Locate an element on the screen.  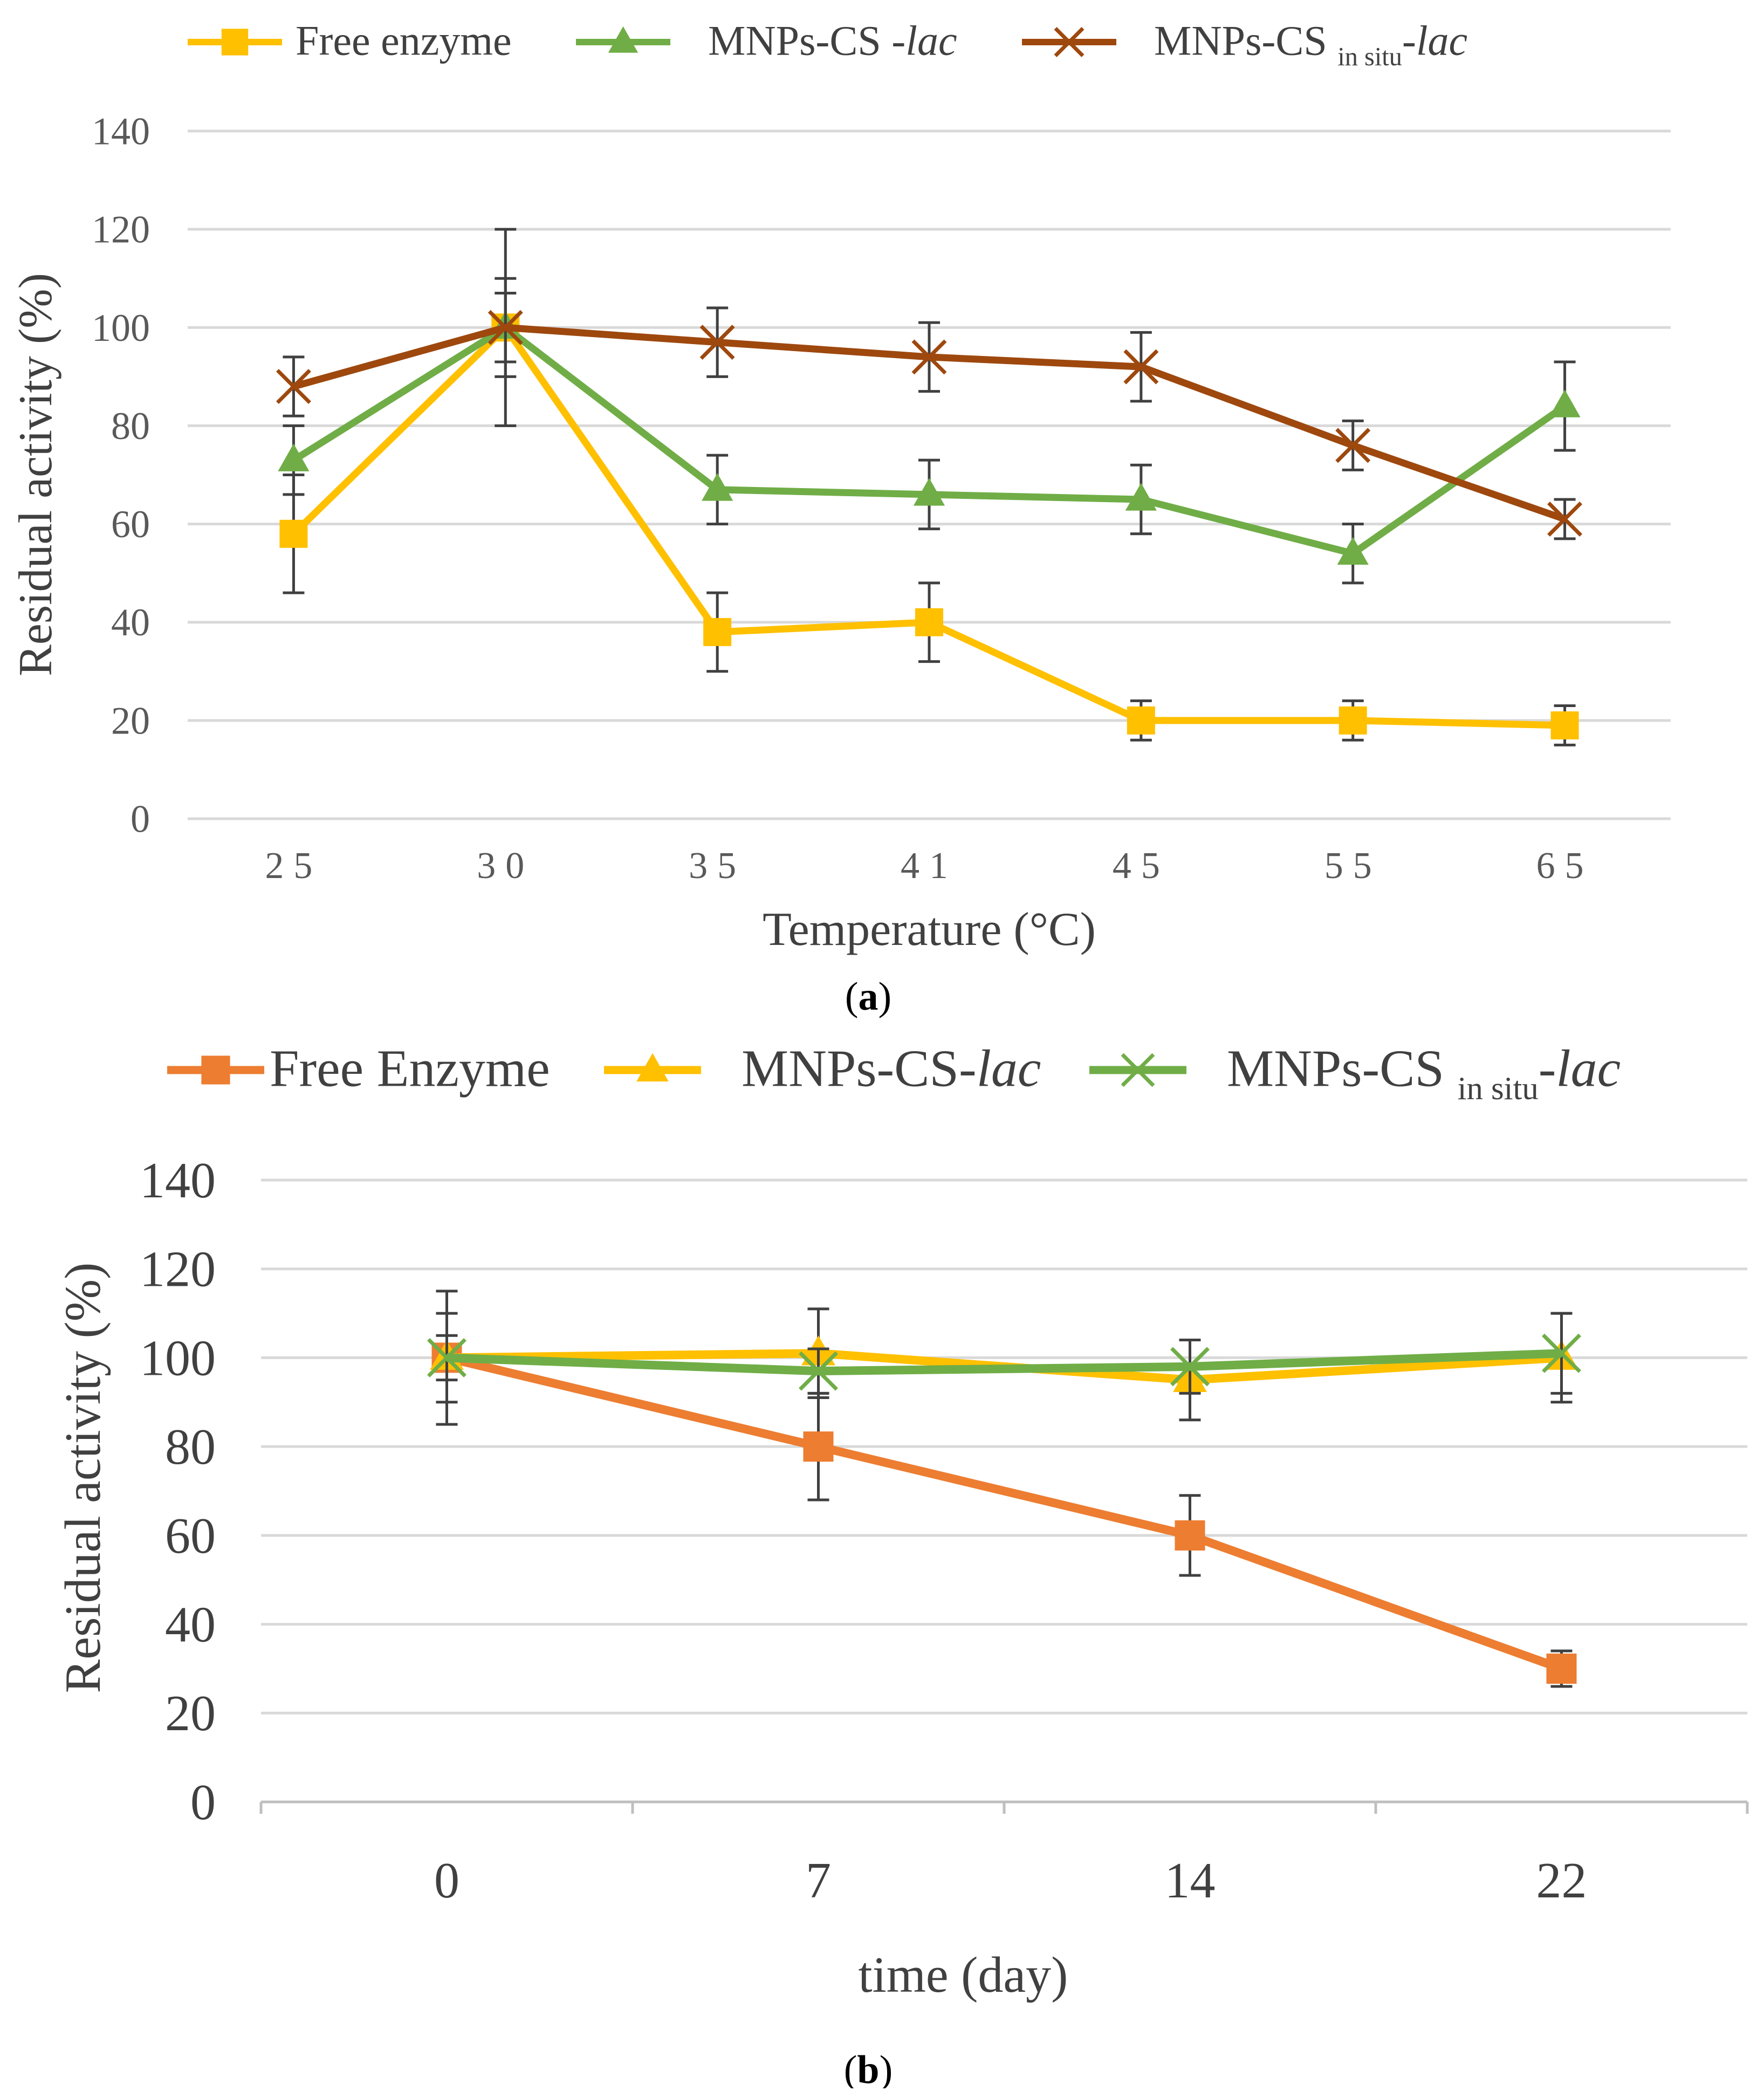
x-tick-label: 30 is located at coordinates (506, 866).